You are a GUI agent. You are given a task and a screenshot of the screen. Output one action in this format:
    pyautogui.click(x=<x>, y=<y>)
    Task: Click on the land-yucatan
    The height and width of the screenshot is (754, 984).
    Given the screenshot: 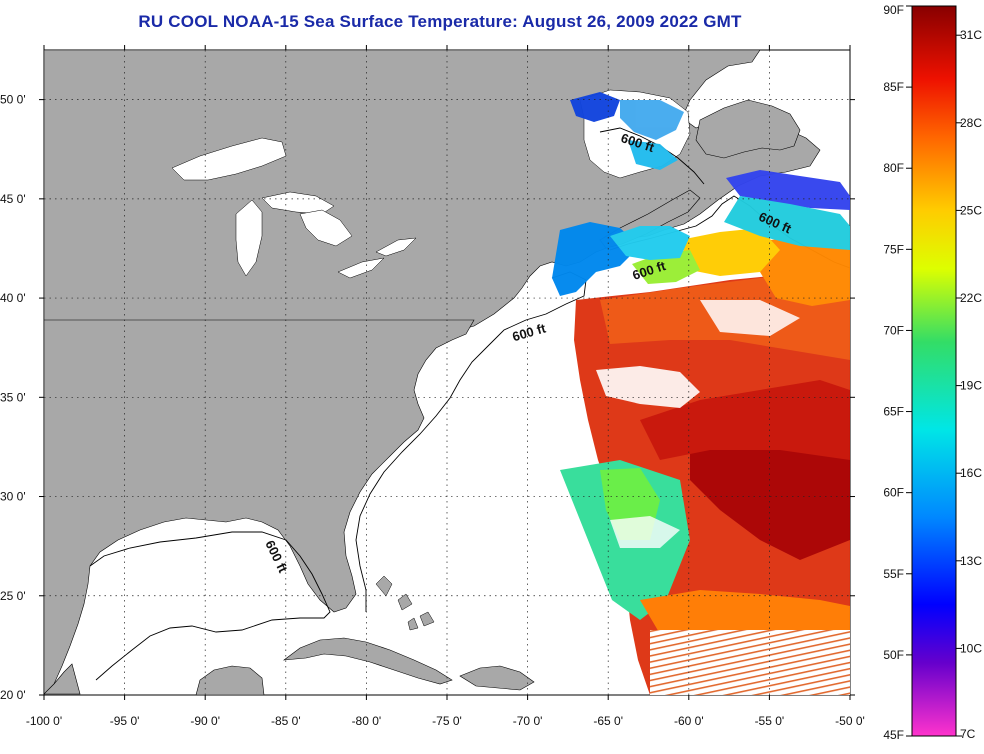 What is the action you would take?
    pyautogui.click(x=62, y=679)
    